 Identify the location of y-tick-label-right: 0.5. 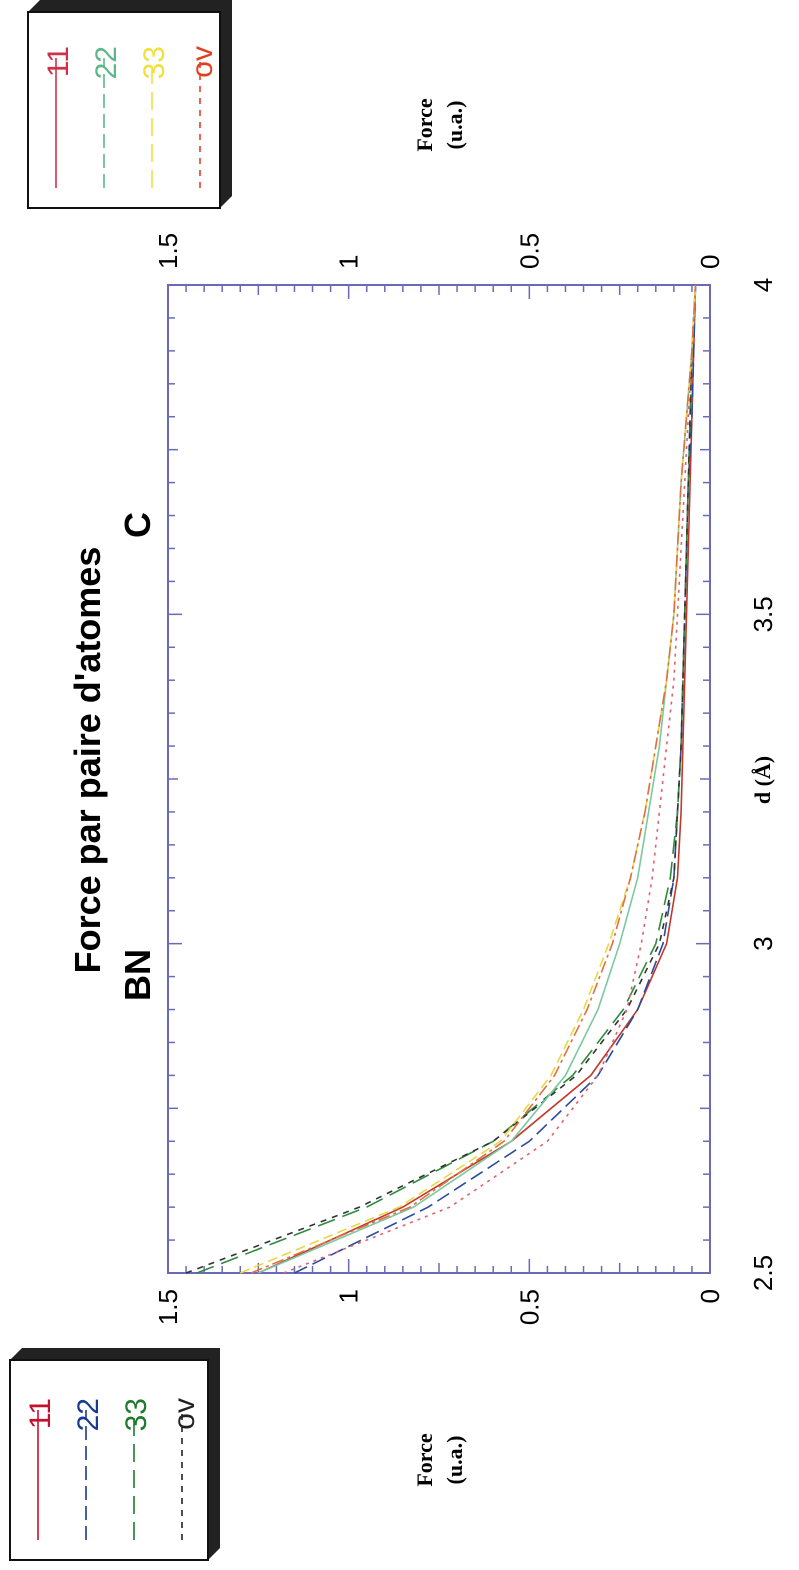
(529, 251).